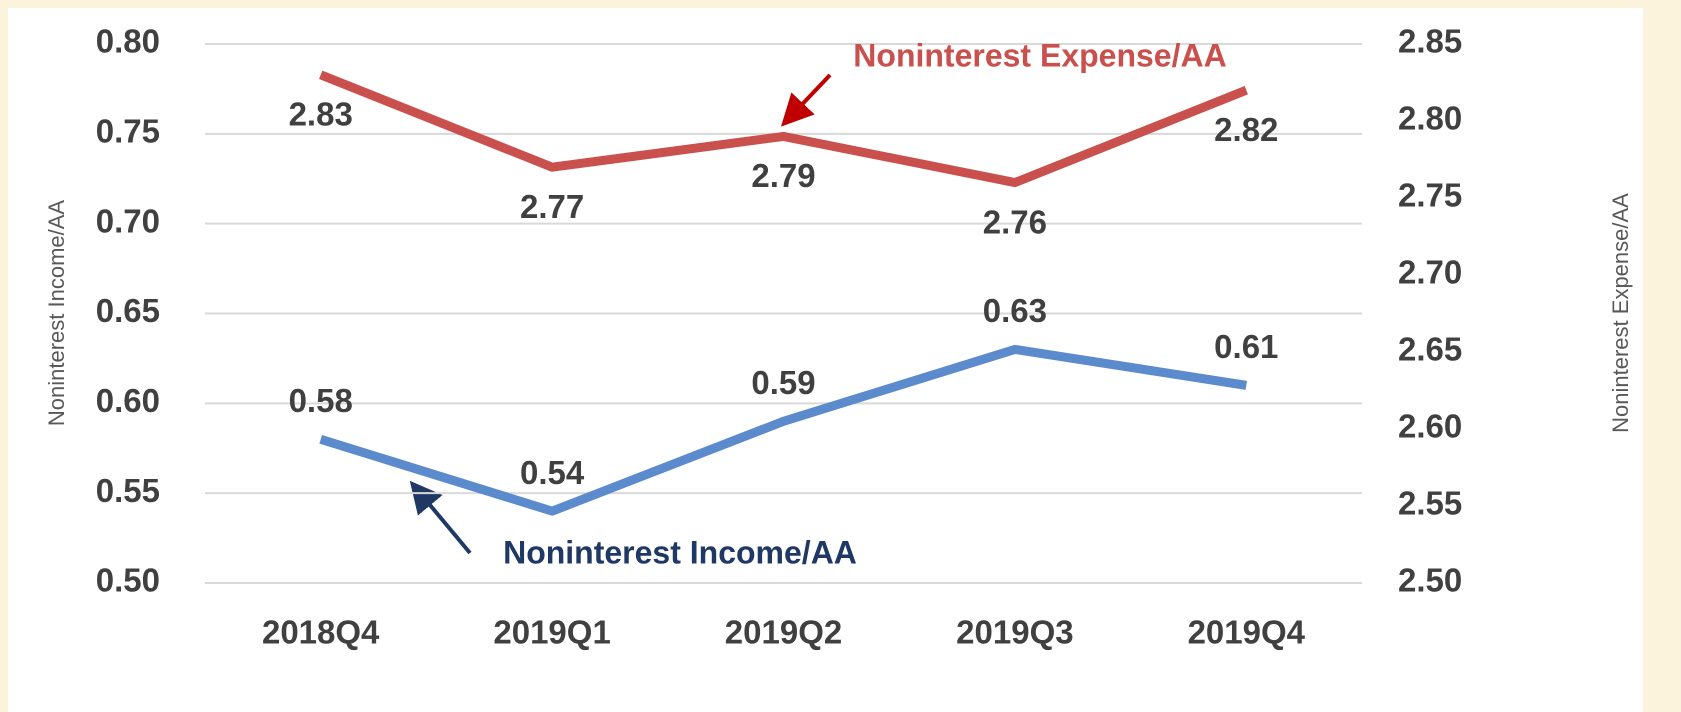 This screenshot has width=1681, height=712. I want to click on data-label: 2.77, so click(552, 206).